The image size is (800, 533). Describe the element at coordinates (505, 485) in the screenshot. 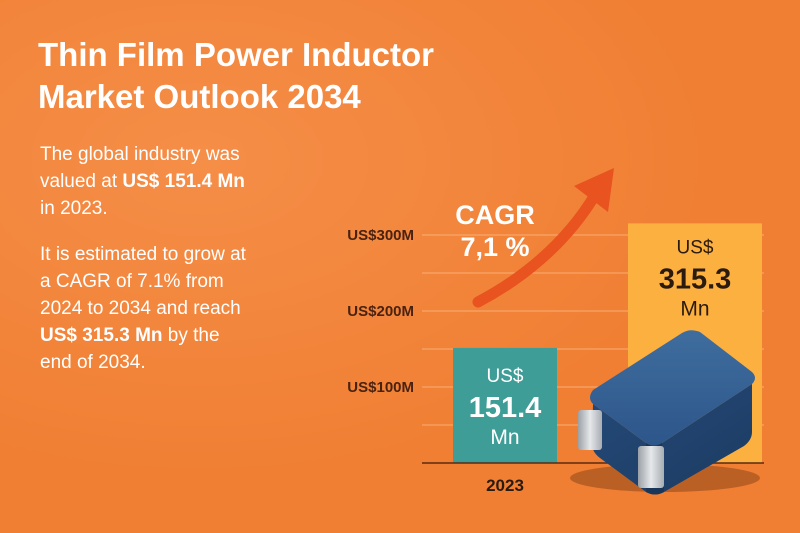

I see `category-label-2023: 2023` at that location.